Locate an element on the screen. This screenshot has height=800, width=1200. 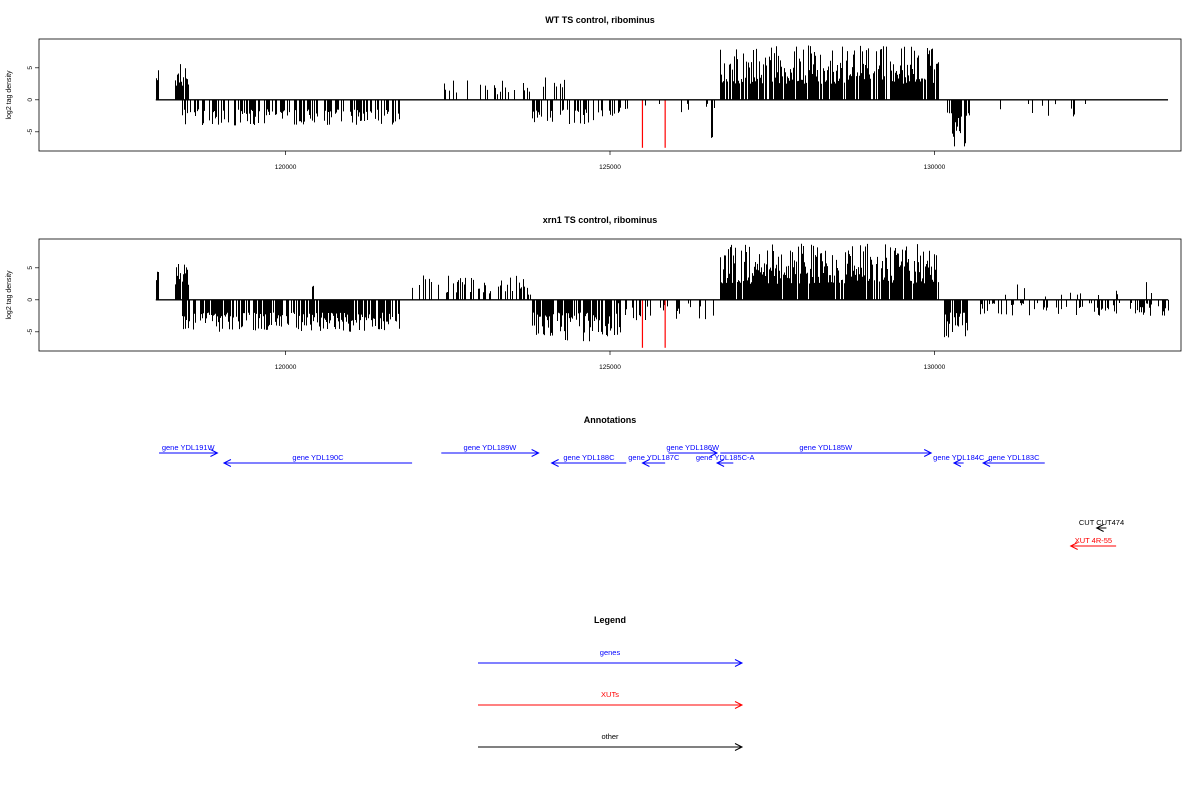
track-title-wt: WT TS control, ribominus is located at coordinates (600, 20).